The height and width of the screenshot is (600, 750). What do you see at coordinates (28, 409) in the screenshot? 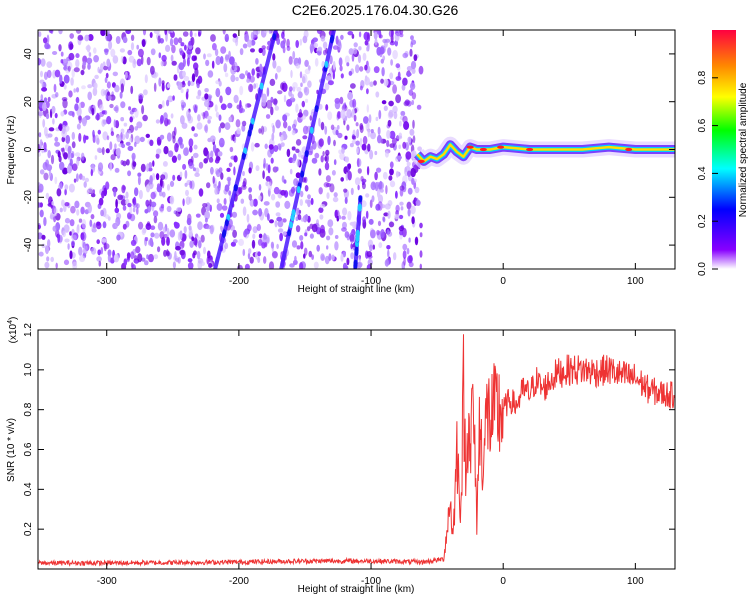
I see `y-tick-label: 0.8` at bounding box center [28, 409].